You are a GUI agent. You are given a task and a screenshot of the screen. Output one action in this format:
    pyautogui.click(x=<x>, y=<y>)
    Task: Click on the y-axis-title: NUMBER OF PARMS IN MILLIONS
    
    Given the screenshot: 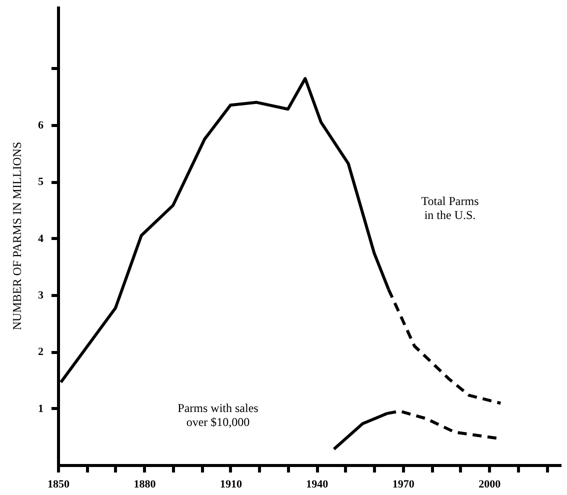 What is the action you would take?
    pyautogui.click(x=17, y=236)
    